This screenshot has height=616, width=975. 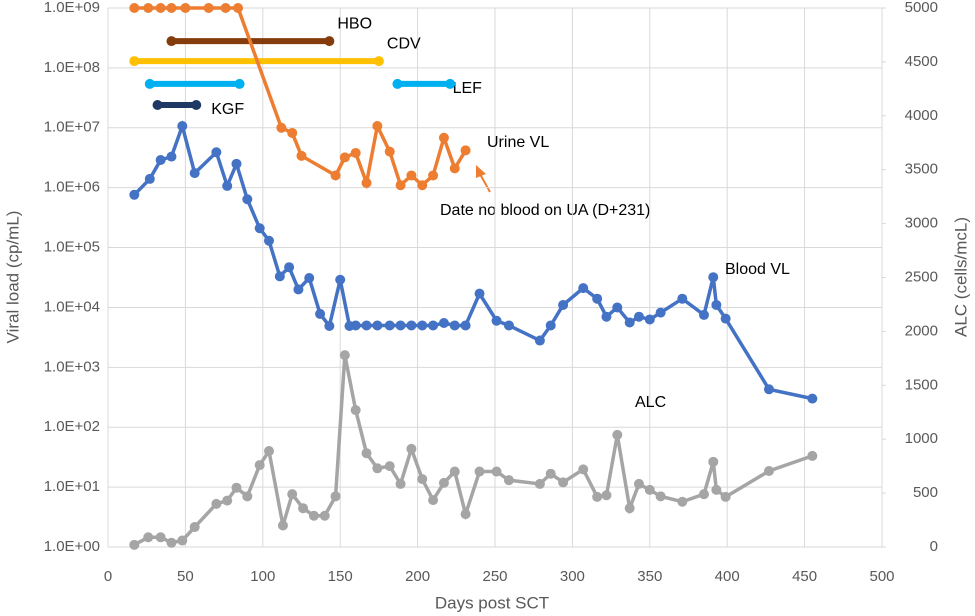 I want to click on y2-tick-label: 3000, so click(x=921, y=223).